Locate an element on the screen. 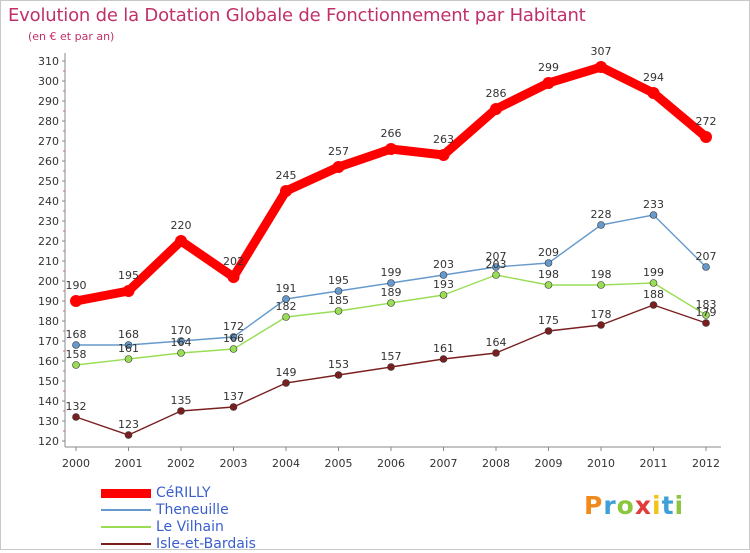 The image size is (750, 553). data-label: 185 is located at coordinates (338, 300).